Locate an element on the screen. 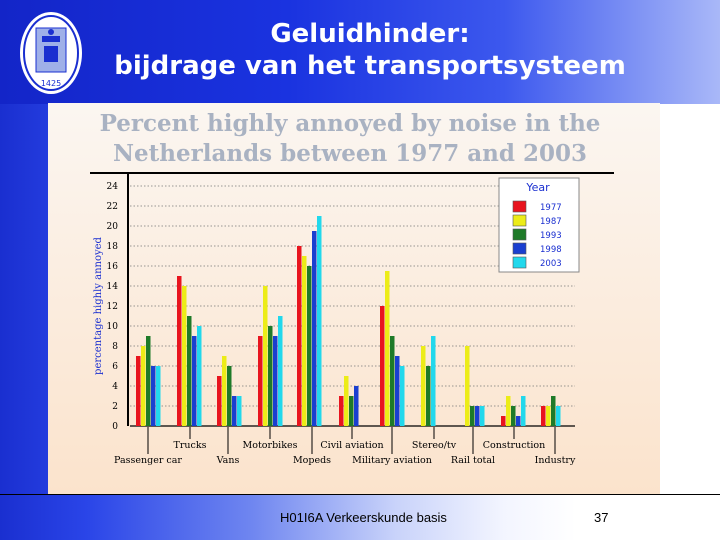  y-tick-label: 6 is located at coordinates (115, 367).